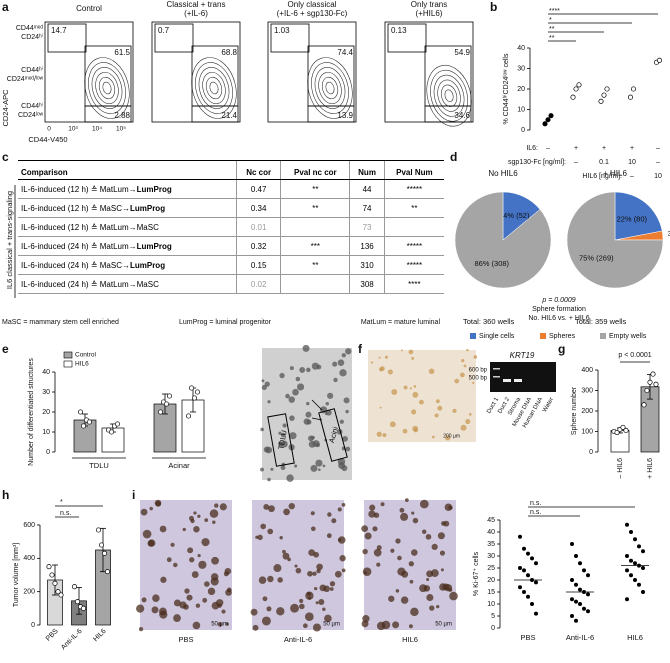 Image resolution: width=670 pixels, height=663 pixels. What do you see at coordinates (315, 246) in the screenshot?
I see `cell: ***` at bounding box center [315, 246].